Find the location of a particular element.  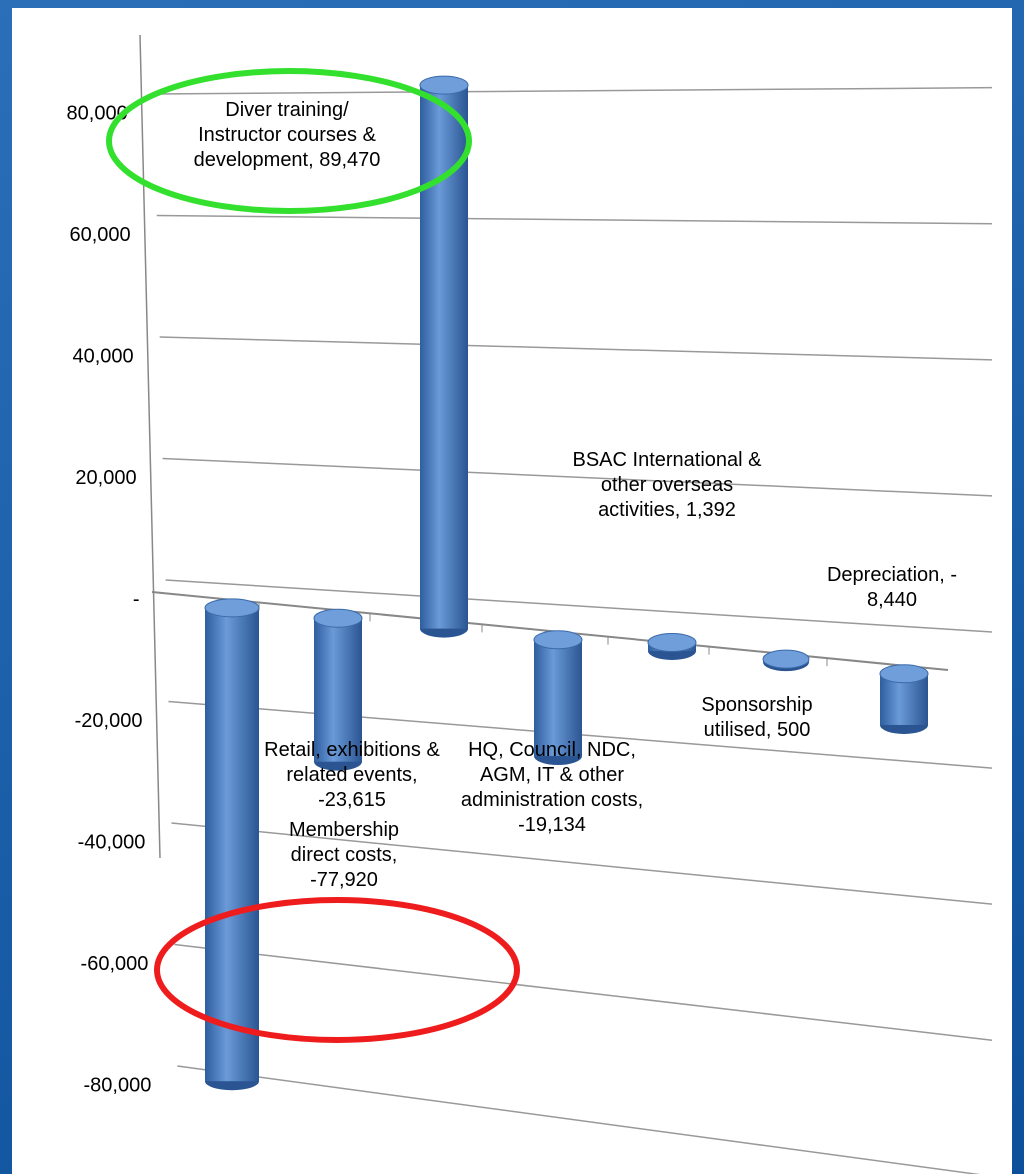

y-tick-label: 20,000 is located at coordinates (105, 478).